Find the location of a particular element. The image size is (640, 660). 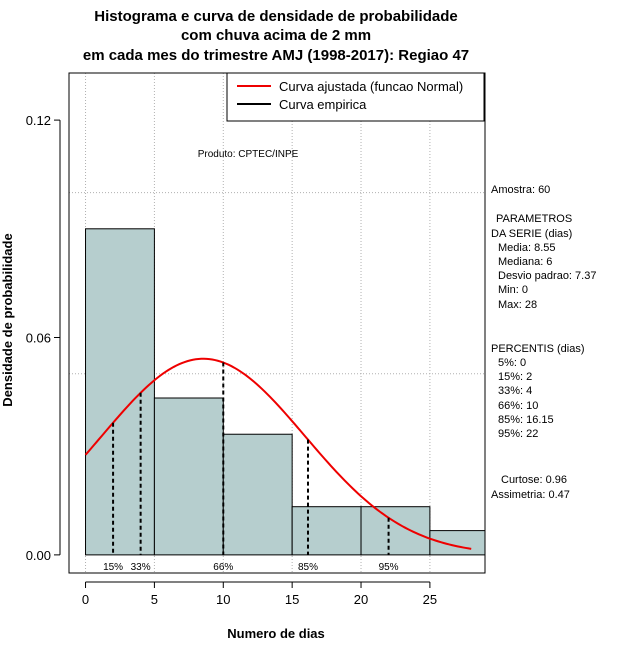

x-tick-label-20: 20 is located at coordinates (361, 599).